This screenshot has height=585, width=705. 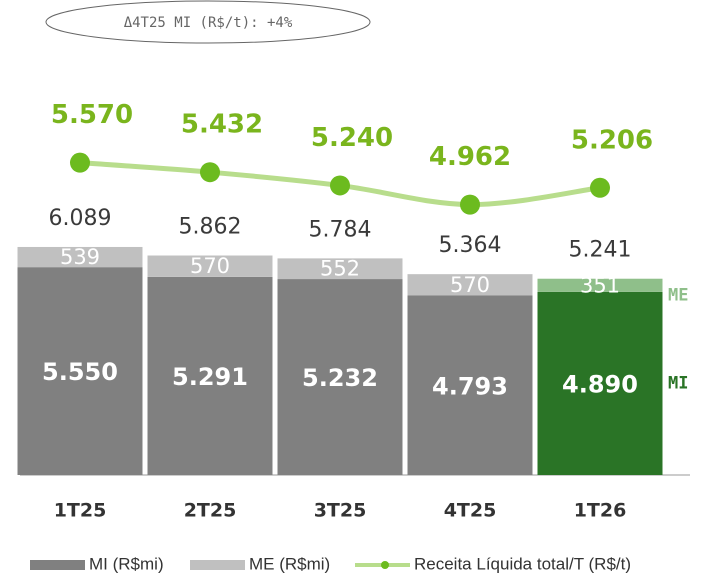 What do you see at coordinates (600, 250) in the screenshot?
I see `total-label: 5.241` at bounding box center [600, 250].